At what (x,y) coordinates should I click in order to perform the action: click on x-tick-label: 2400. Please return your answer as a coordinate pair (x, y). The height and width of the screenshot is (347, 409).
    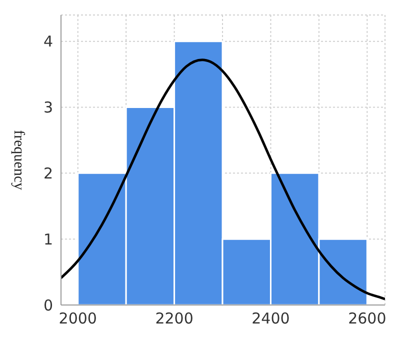
    Looking at the image, I should click on (271, 319).